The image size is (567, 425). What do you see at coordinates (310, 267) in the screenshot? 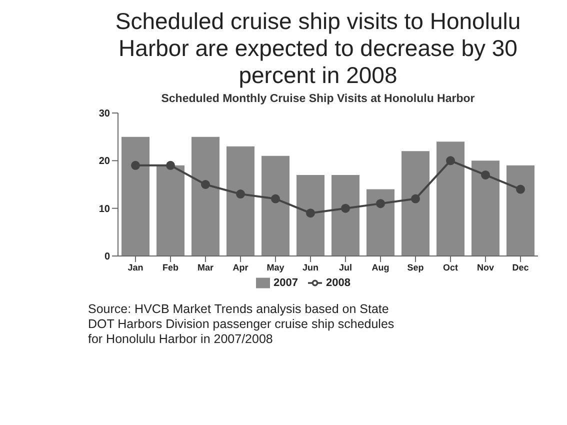
I see `x-tick-label: Jun` at bounding box center [310, 267].